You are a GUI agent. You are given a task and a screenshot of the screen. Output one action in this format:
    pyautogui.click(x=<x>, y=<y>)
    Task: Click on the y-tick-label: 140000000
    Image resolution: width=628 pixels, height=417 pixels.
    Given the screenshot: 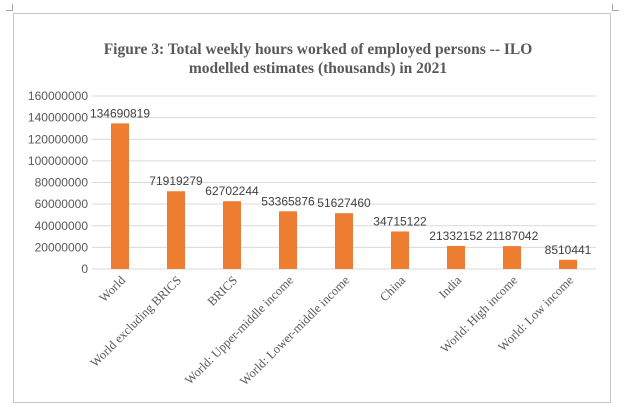 What is the action you would take?
    pyautogui.click(x=58, y=118)
    